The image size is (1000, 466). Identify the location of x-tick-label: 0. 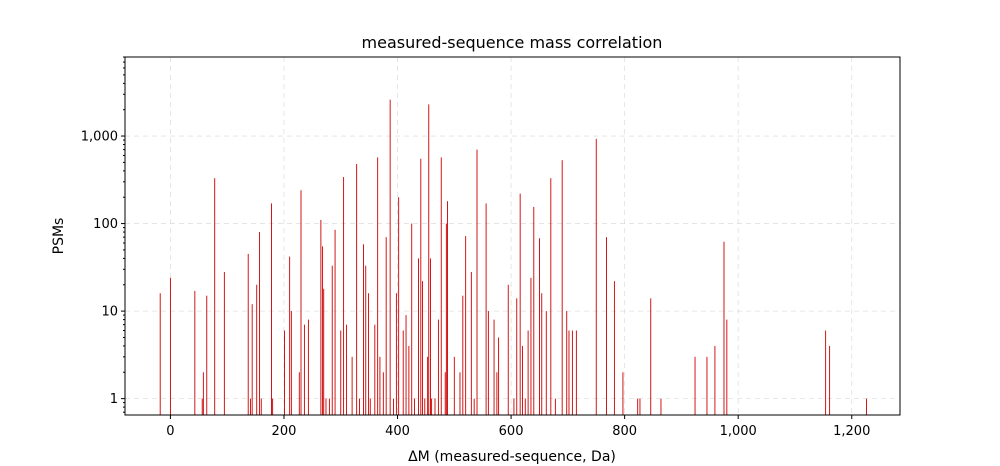
(170, 431).